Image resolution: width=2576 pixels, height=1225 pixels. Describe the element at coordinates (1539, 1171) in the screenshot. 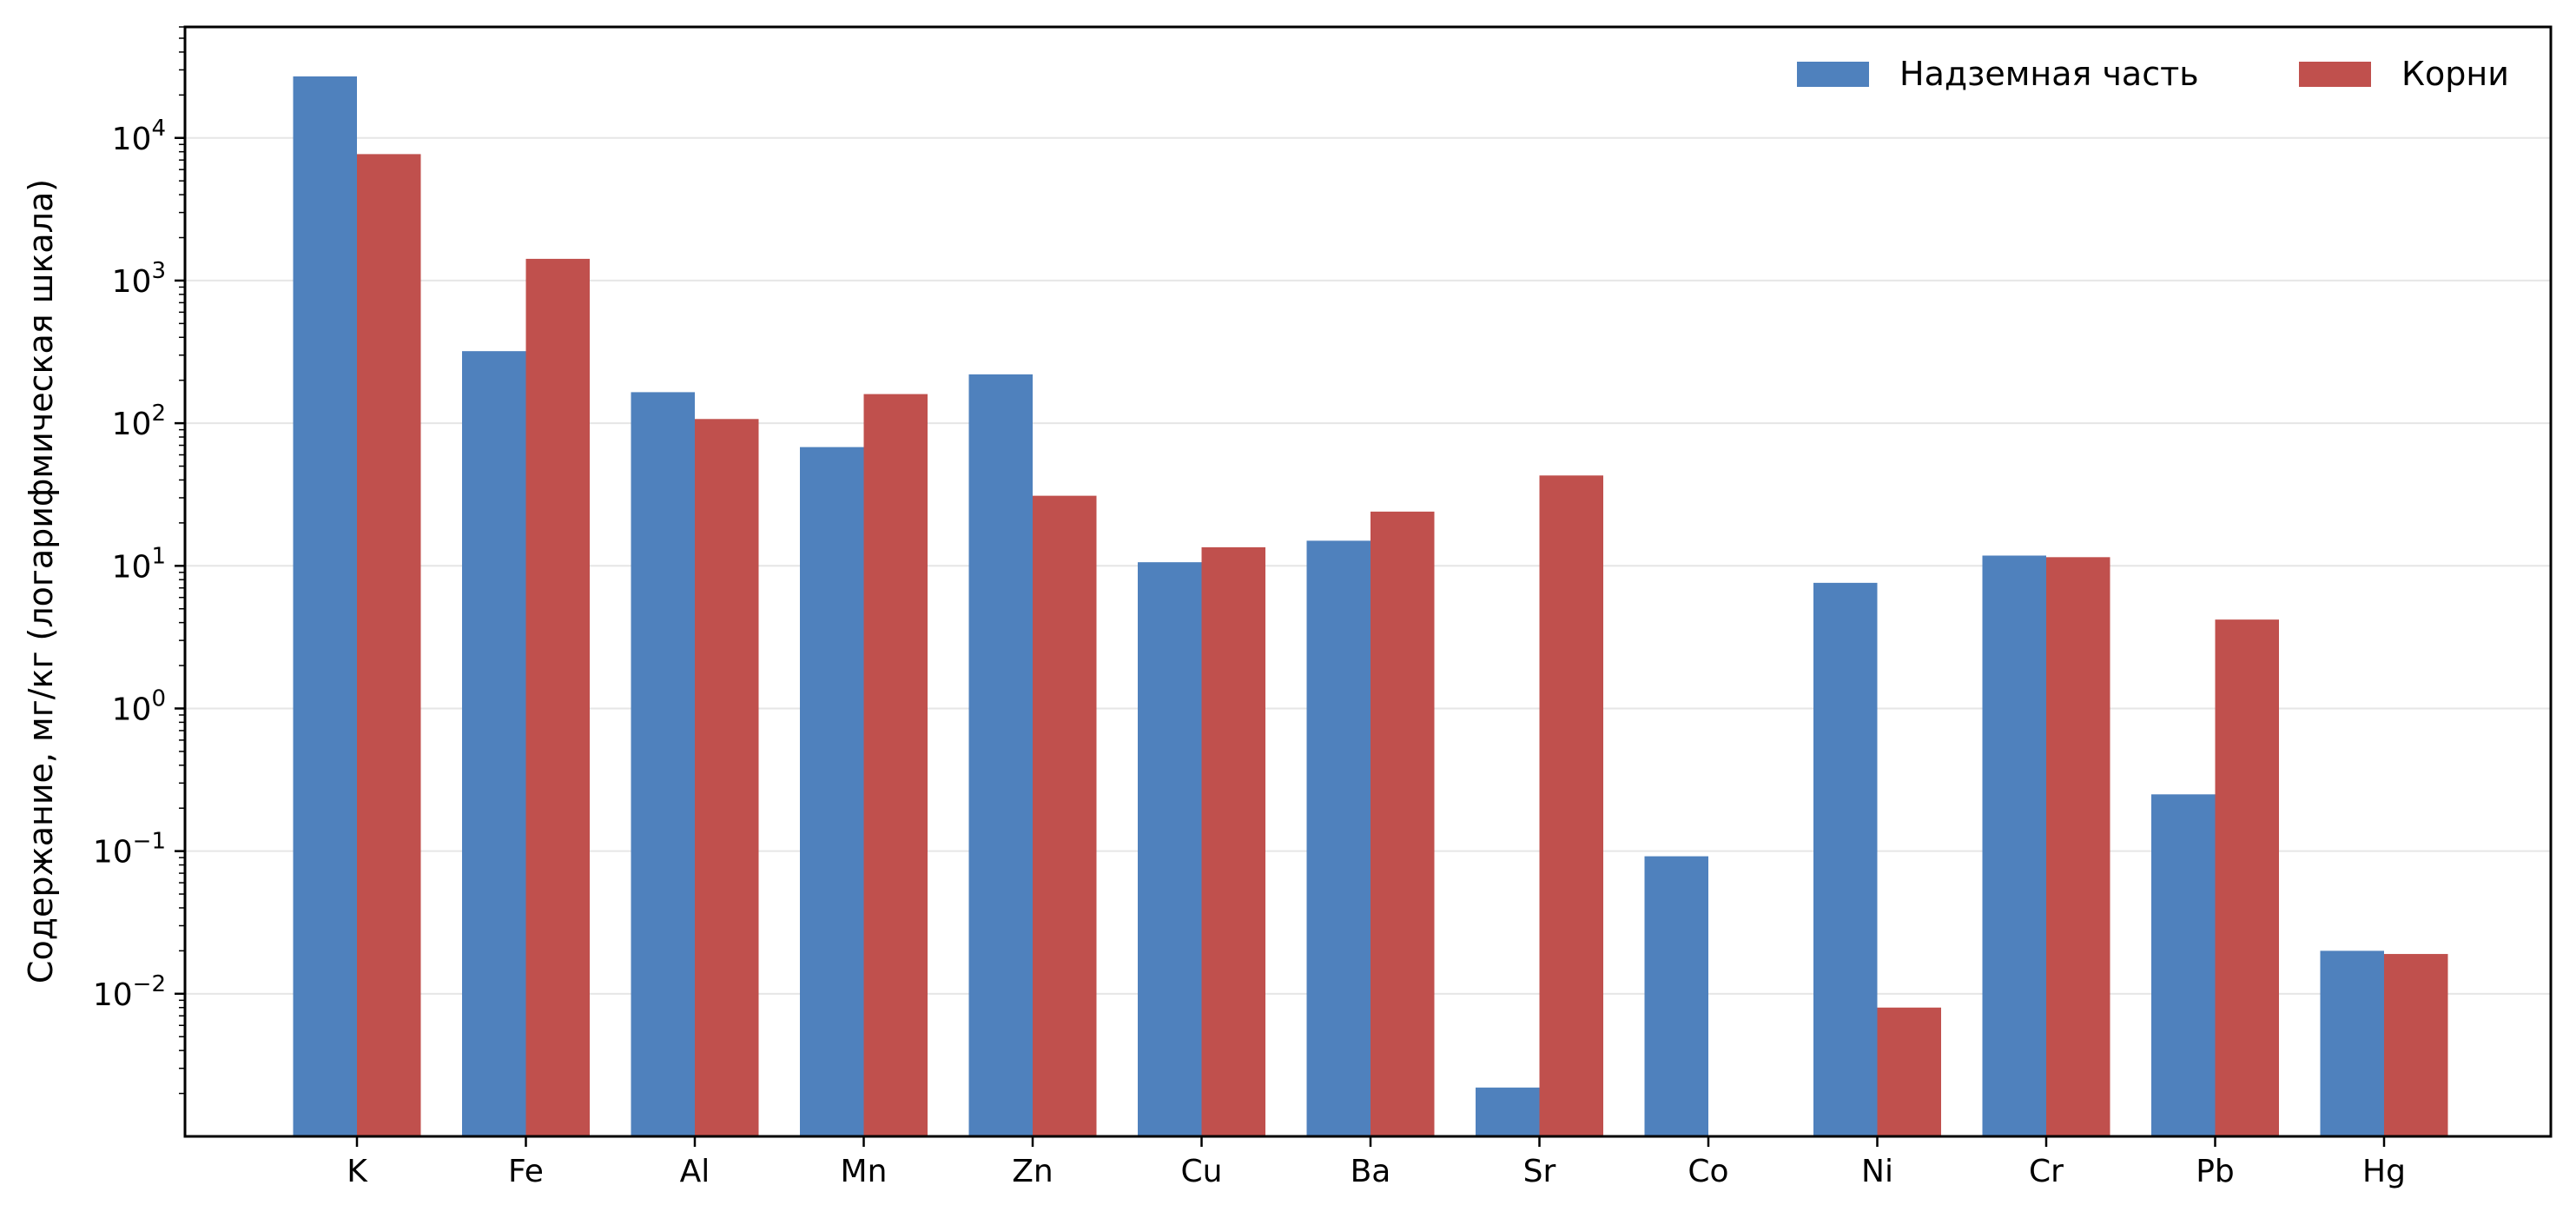

I see `x-tick-label: Sr` at that location.